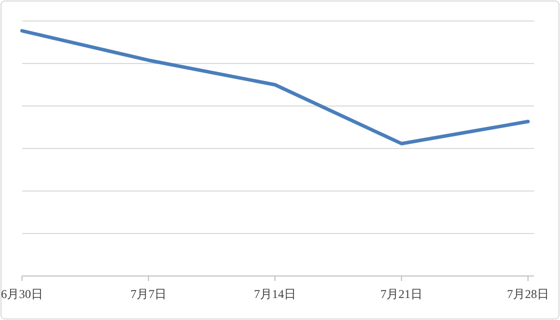 The width and height of the screenshot is (560, 320). What do you see at coordinates (528, 294) in the screenshot?
I see `x-tick-label: 7月28日` at bounding box center [528, 294].